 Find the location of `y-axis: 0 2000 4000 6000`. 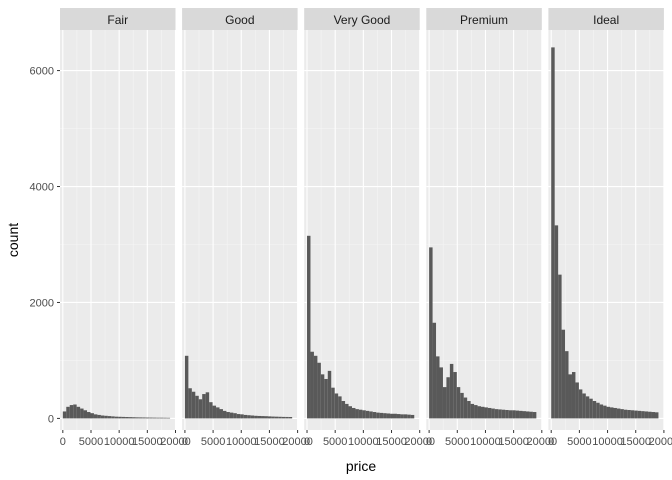

y-axis: 0 2000 4000 6000 is located at coordinates (45, 245).